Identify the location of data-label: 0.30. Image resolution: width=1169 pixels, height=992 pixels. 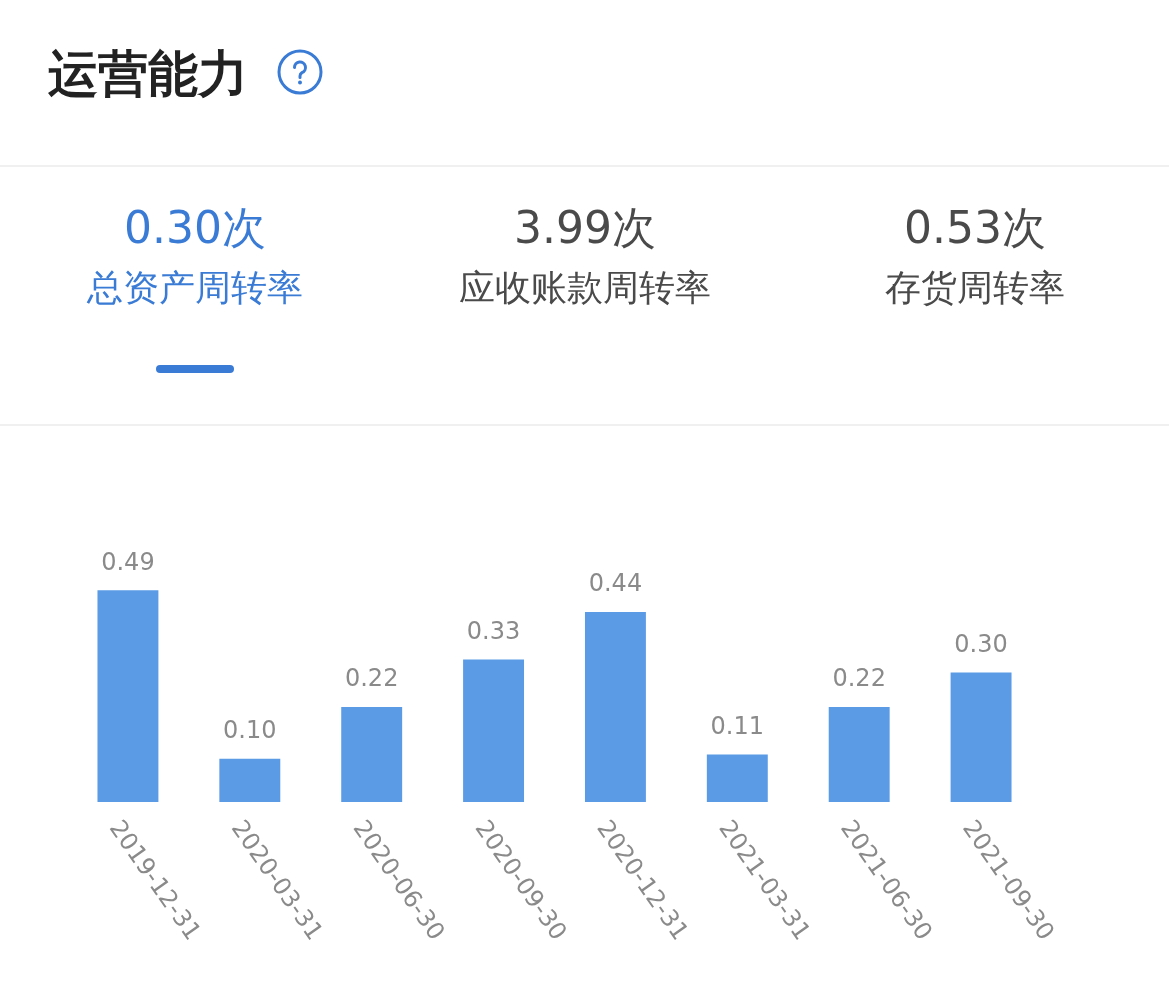
(981, 643).